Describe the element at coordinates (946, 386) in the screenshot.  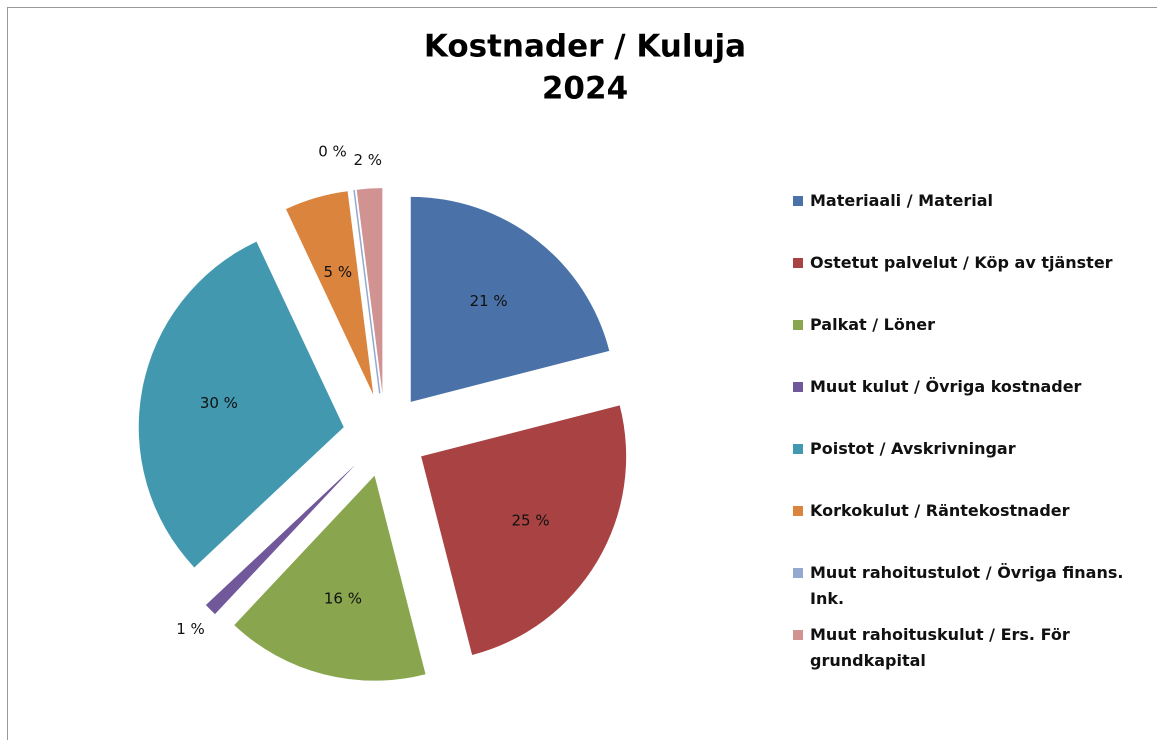
I see `legend-label: Muut kulut / Övriga kostnader` at that location.